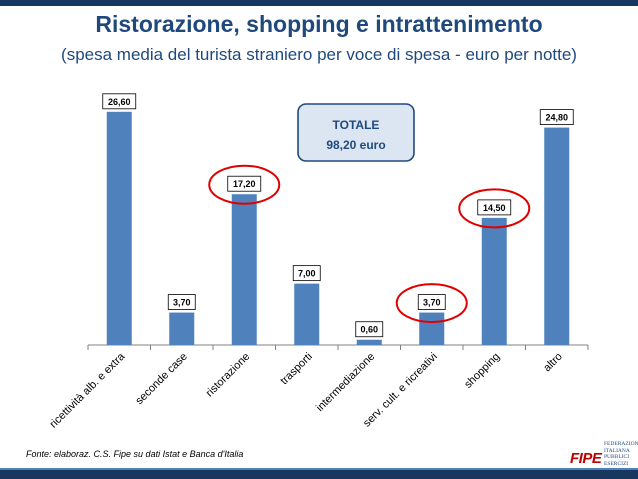 Image resolution: width=638 pixels, height=479 pixels. Describe the element at coordinates (621, 454) in the screenshot. I see `fipe-logo-text: FEDERAZIONE ITALIANA PUBBLICI ESERCIZI` at that location.